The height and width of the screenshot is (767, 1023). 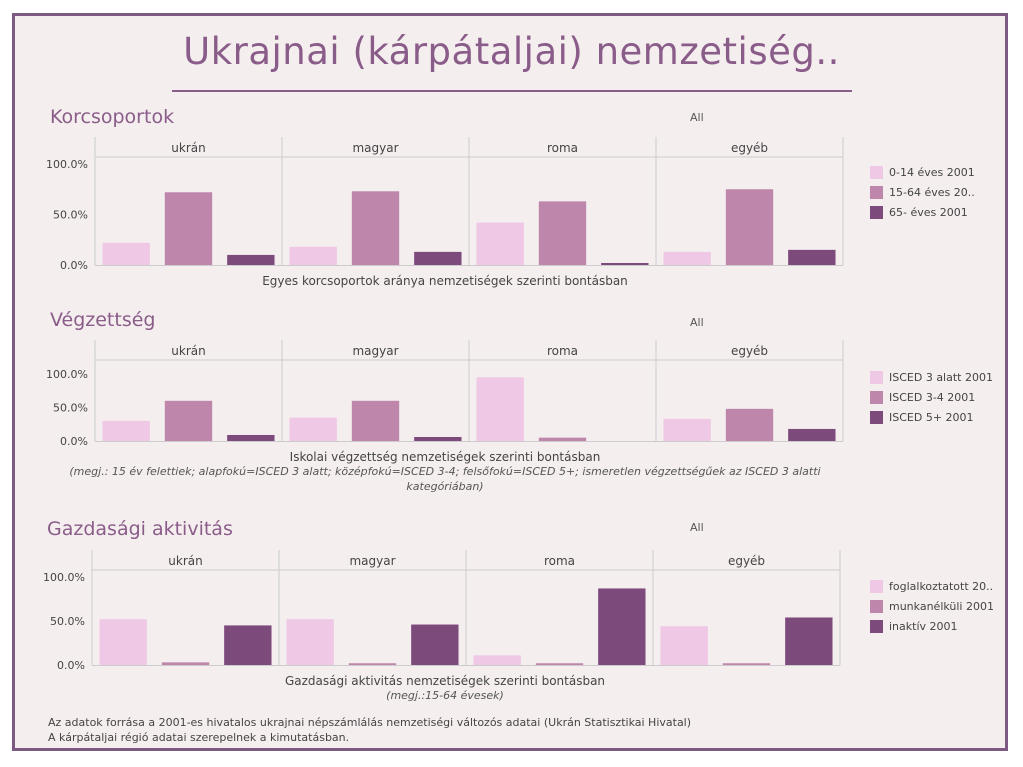 What do you see at coordinates (932, 192) in the screenshot?
I see `legend-label: 15-64 éves 20..` at bounding box center [932, 192].